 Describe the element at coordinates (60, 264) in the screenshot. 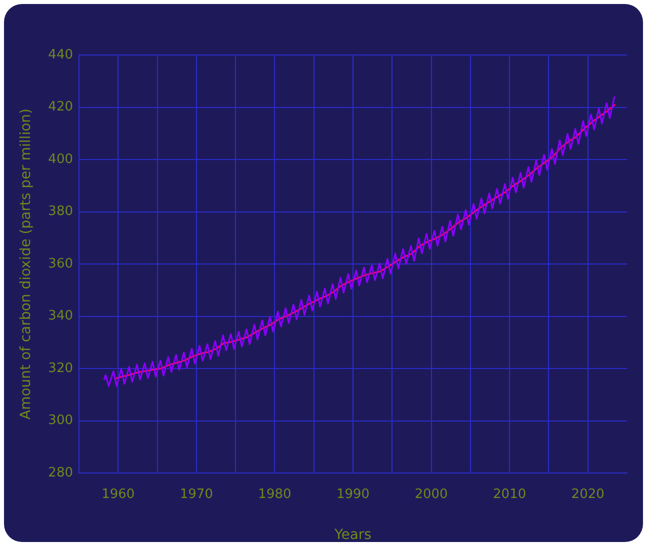

I see `y-tick-label: 360` at that location.